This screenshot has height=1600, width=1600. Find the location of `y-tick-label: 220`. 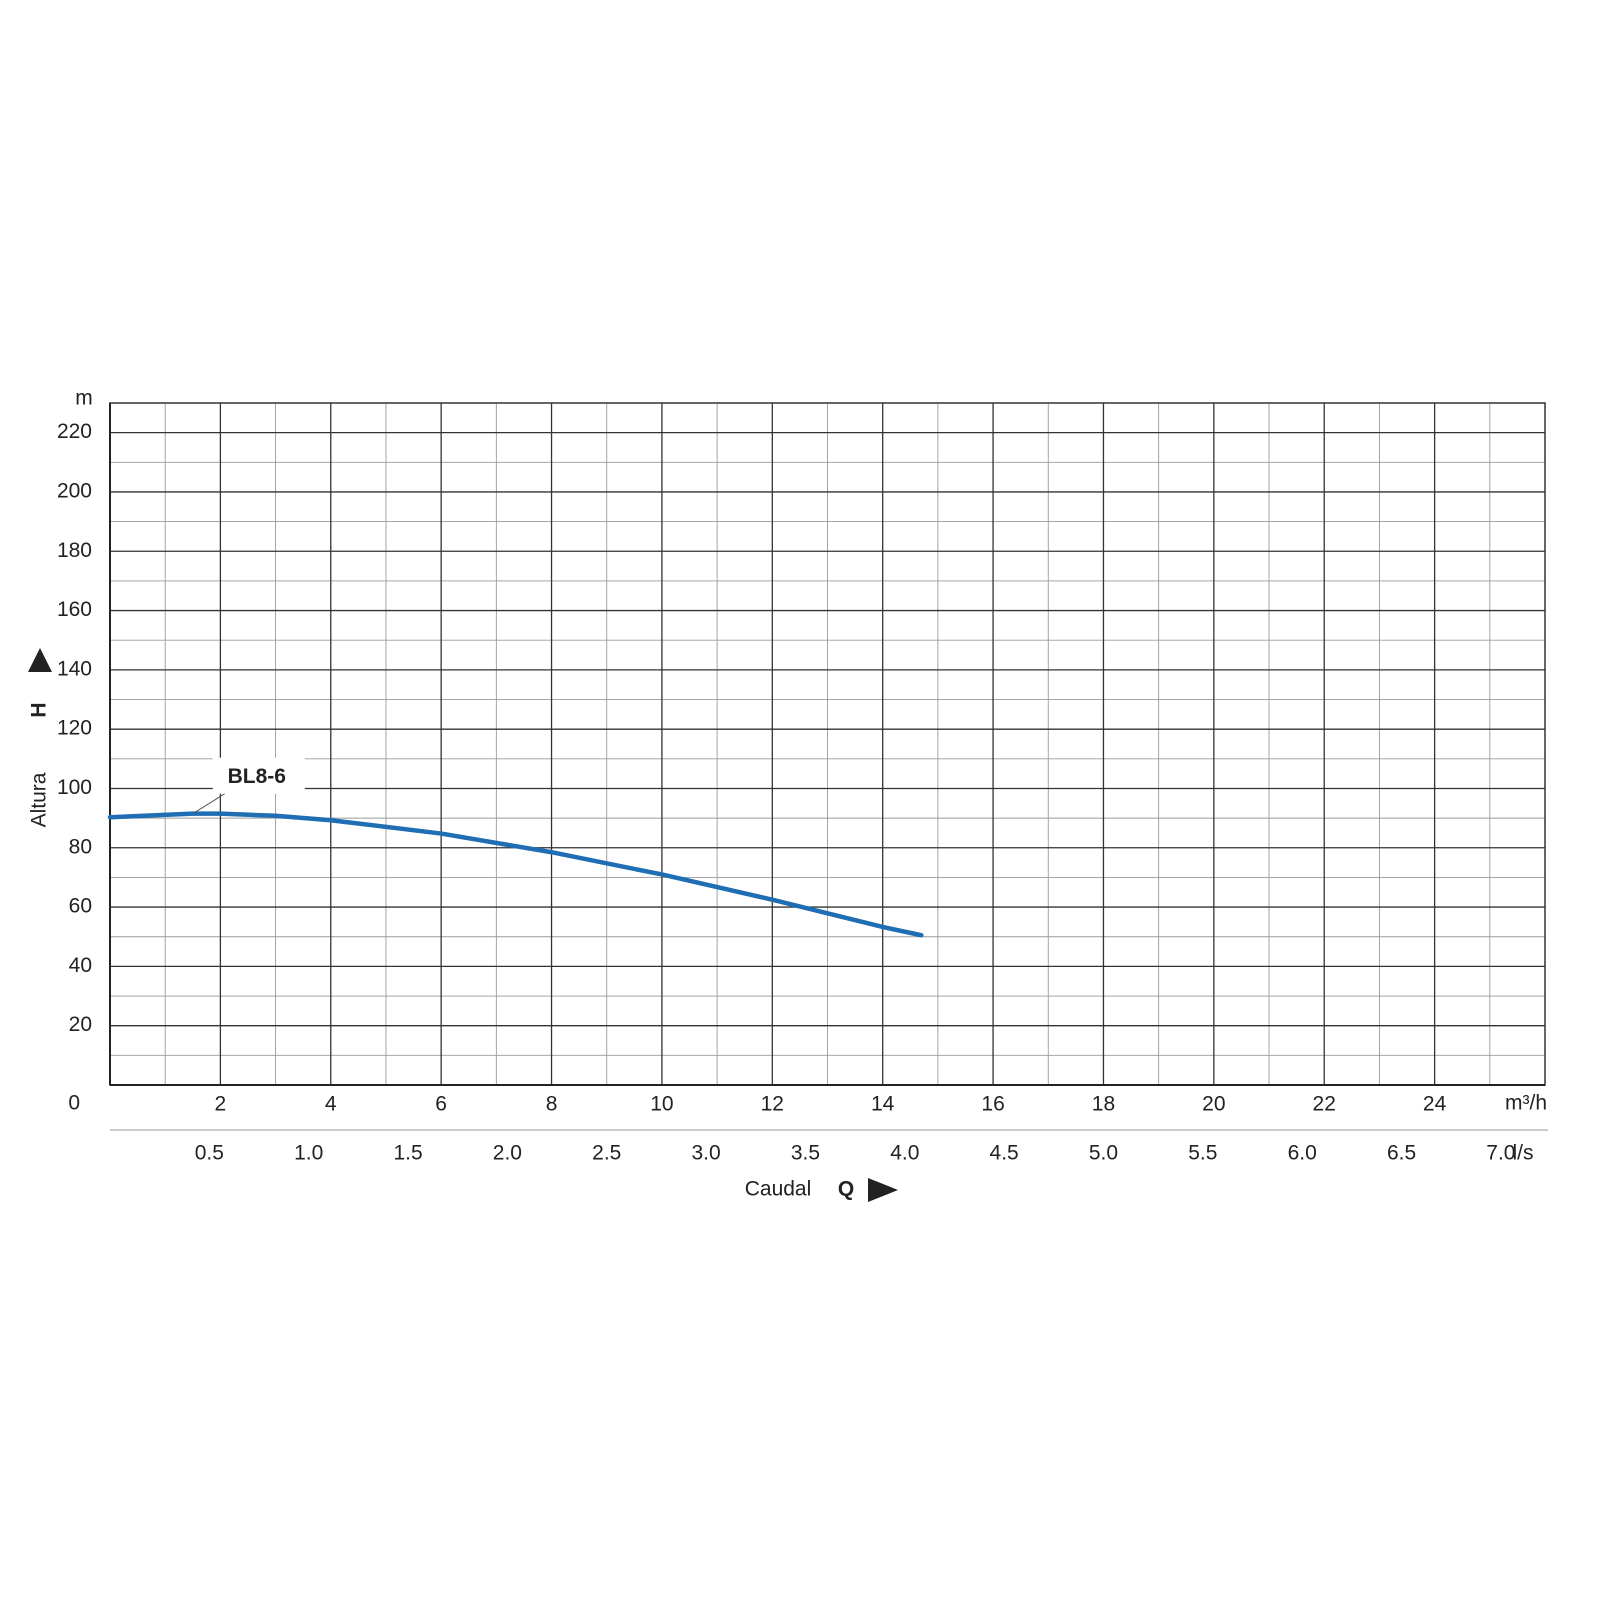

y-tick-label: 220 is located at coordinates (74, 431).